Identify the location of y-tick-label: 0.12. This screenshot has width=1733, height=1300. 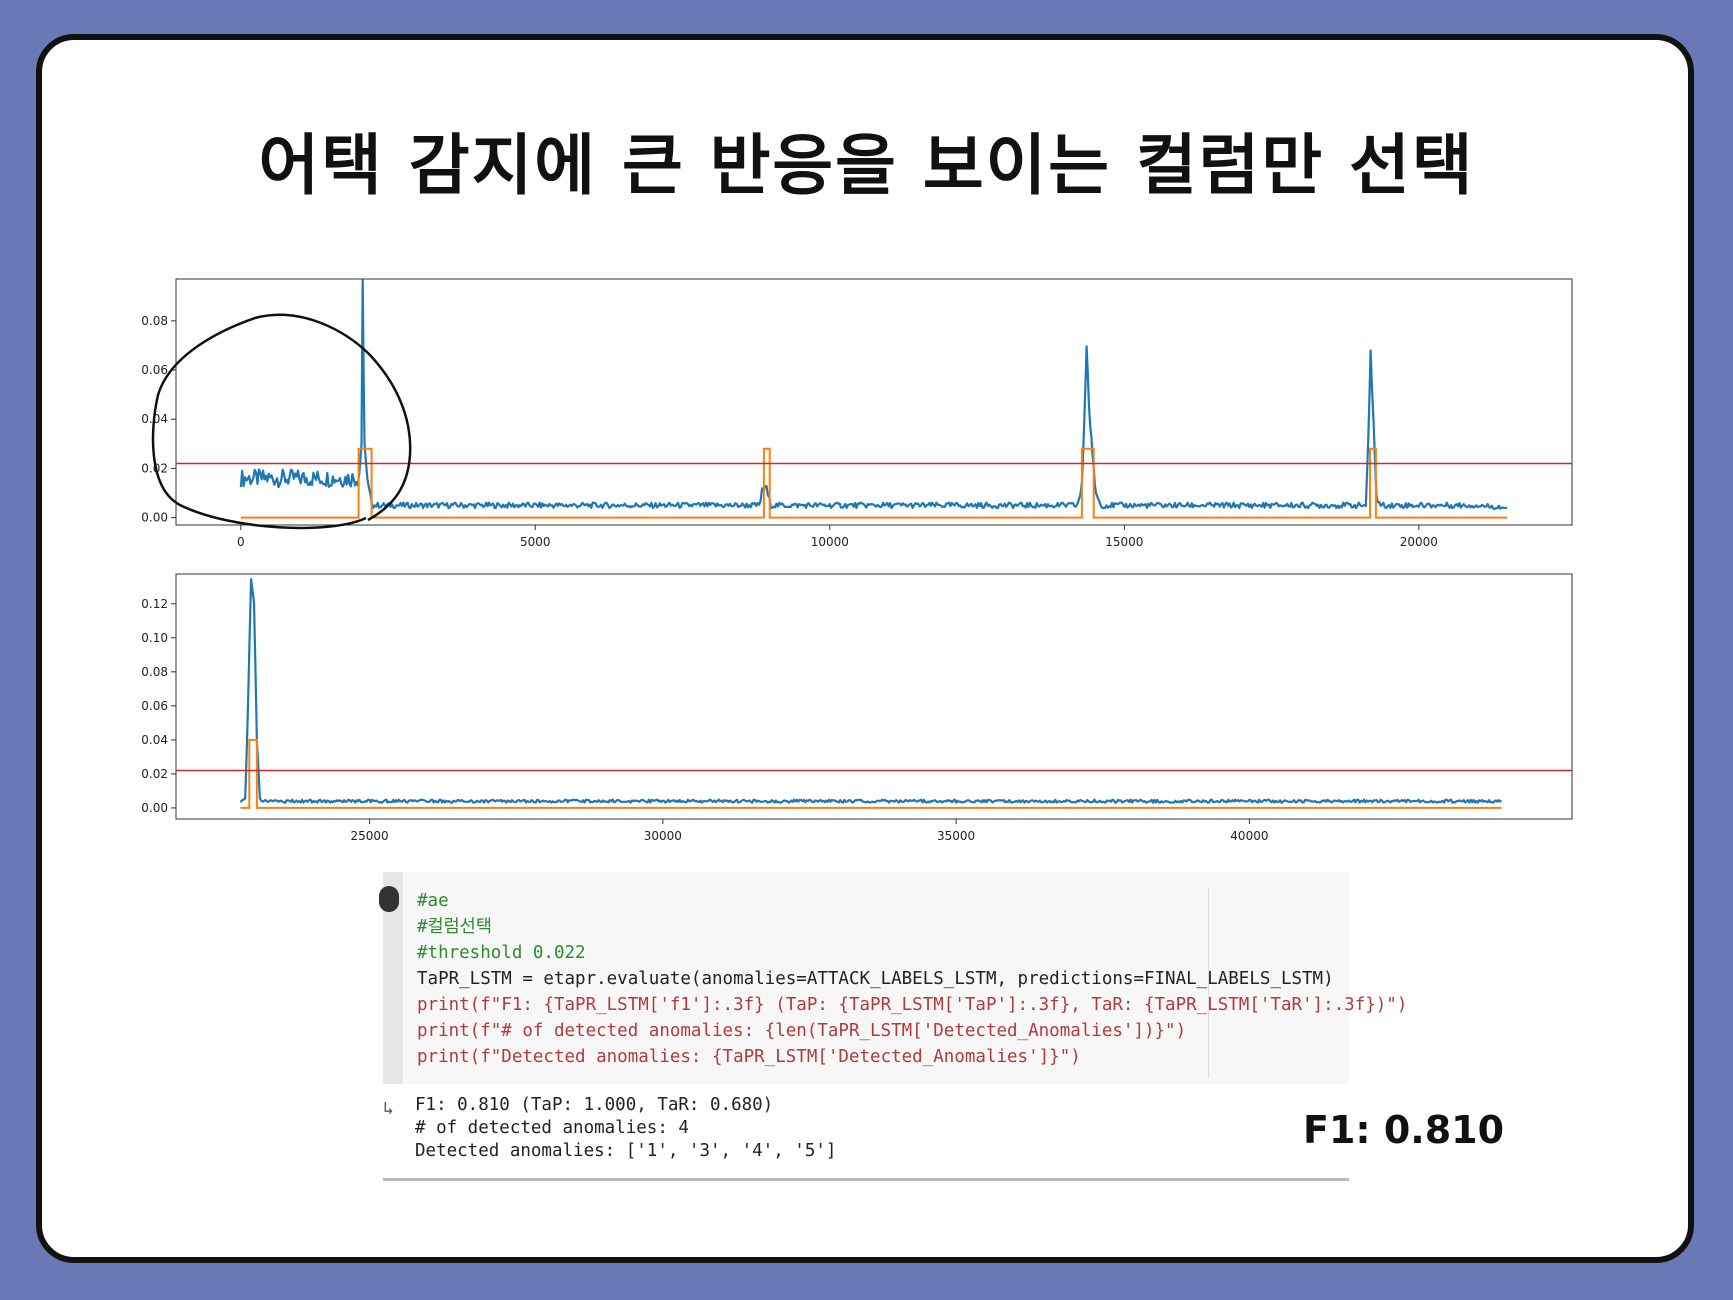
(154, 604).